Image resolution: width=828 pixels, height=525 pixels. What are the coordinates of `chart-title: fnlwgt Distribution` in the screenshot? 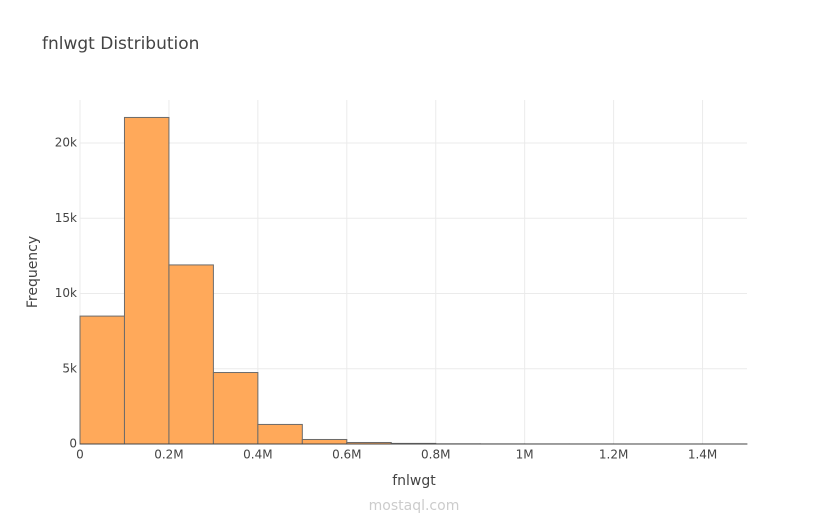 It's located at (120, 44).